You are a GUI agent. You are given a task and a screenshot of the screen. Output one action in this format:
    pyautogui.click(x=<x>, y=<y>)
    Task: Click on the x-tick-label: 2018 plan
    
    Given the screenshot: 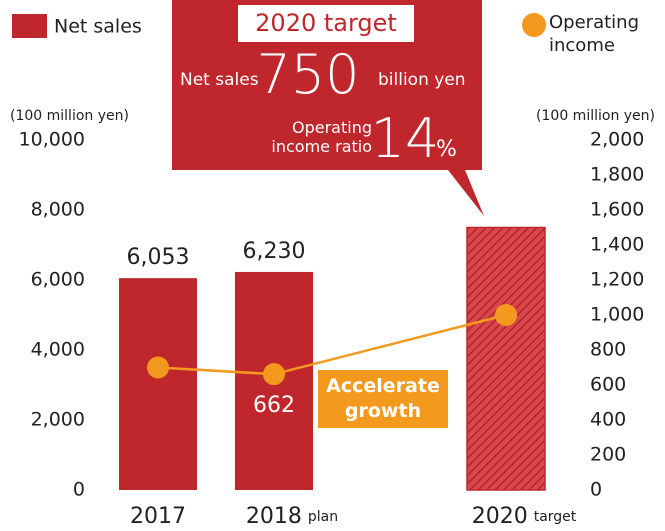 What is the action you would take?
    pyautogui.click(x=292, y=516)
    